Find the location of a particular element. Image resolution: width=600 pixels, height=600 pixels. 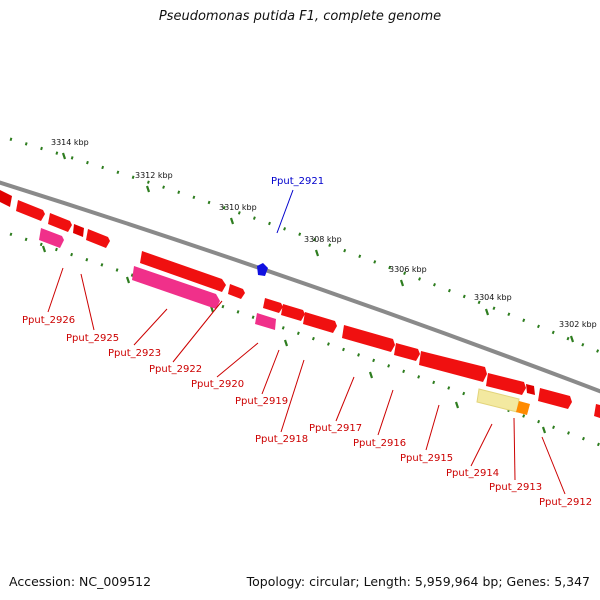

gene-label-pput-2920: Pput_2920 is located at coordinates (217, 384).